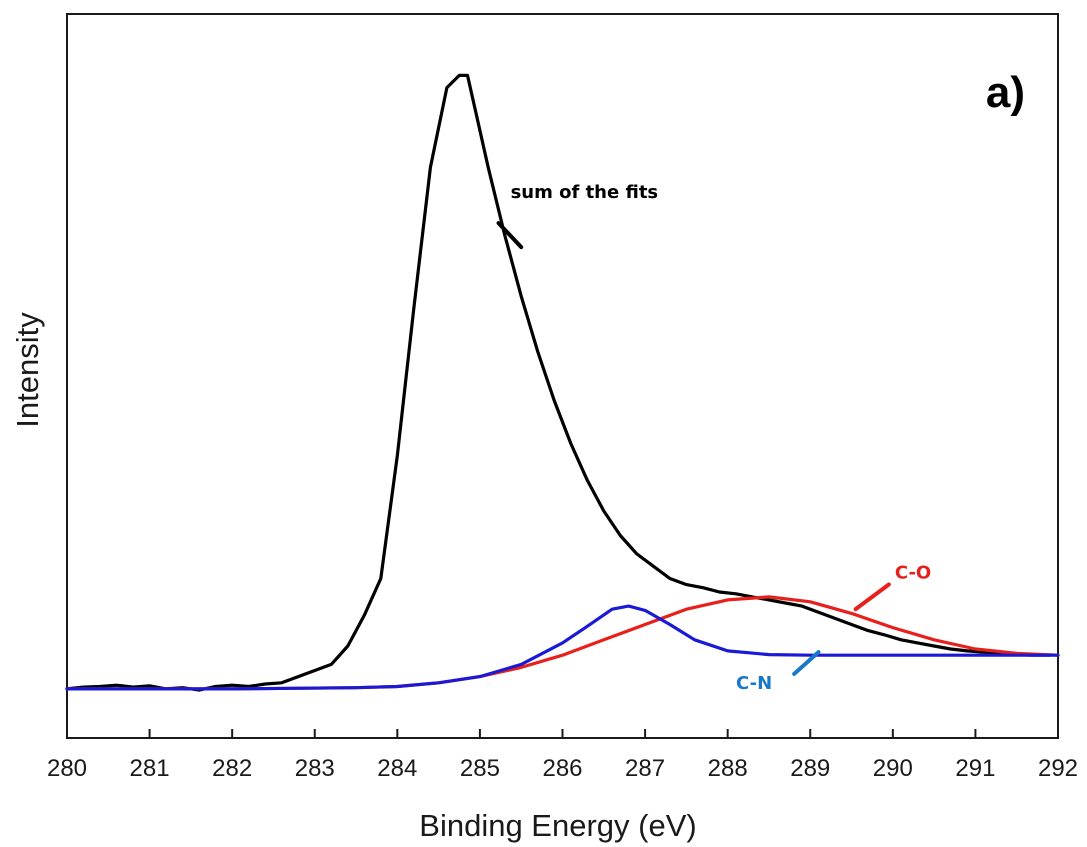 The height and width of the screenshot is (847, 1087). What do you see at coordinates (397, 768) in the screenshot?
I see `x-tick-label: 284` at bounding box center [397, 768].